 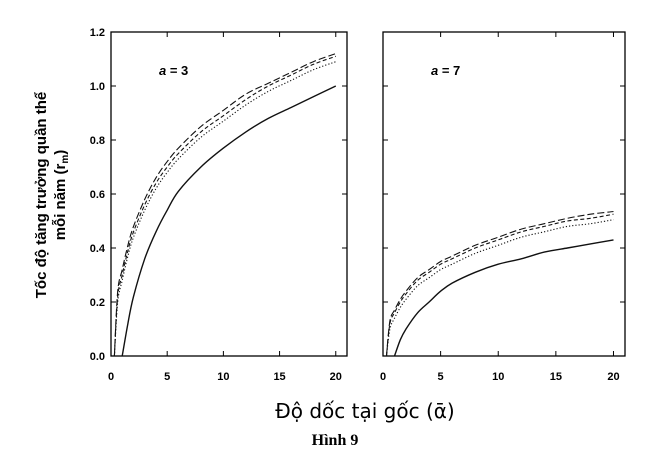 I want to click on x-axis-label: Độ dốc tại gốc (ᾱ), so click(x=364, y=411).